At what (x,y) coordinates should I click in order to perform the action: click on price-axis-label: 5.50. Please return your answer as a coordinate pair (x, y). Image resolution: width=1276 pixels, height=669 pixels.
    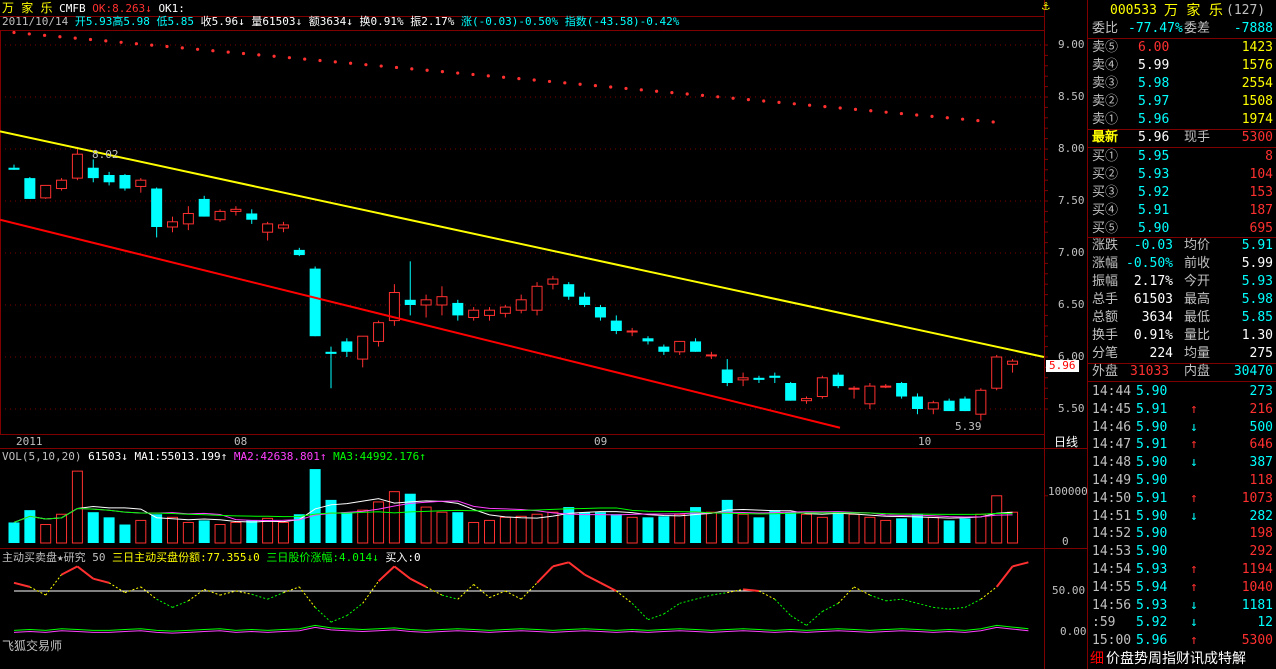
    Looking at the image, I should click on (1071, 408).